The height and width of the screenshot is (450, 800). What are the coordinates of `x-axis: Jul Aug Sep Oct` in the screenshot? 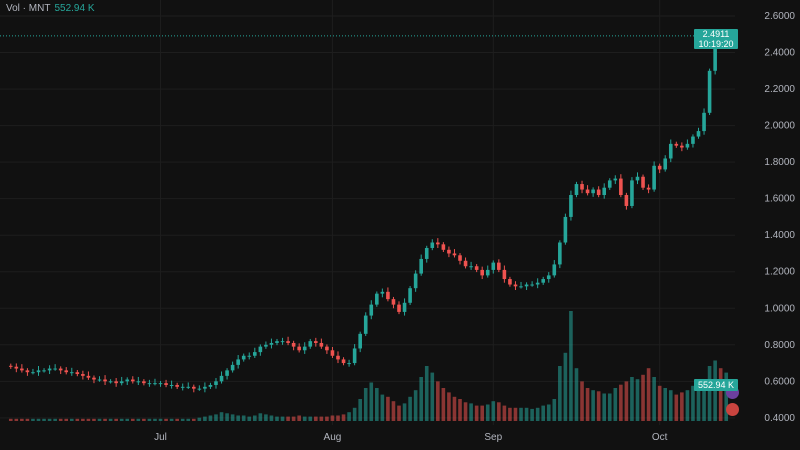 It's located at (411, 437).